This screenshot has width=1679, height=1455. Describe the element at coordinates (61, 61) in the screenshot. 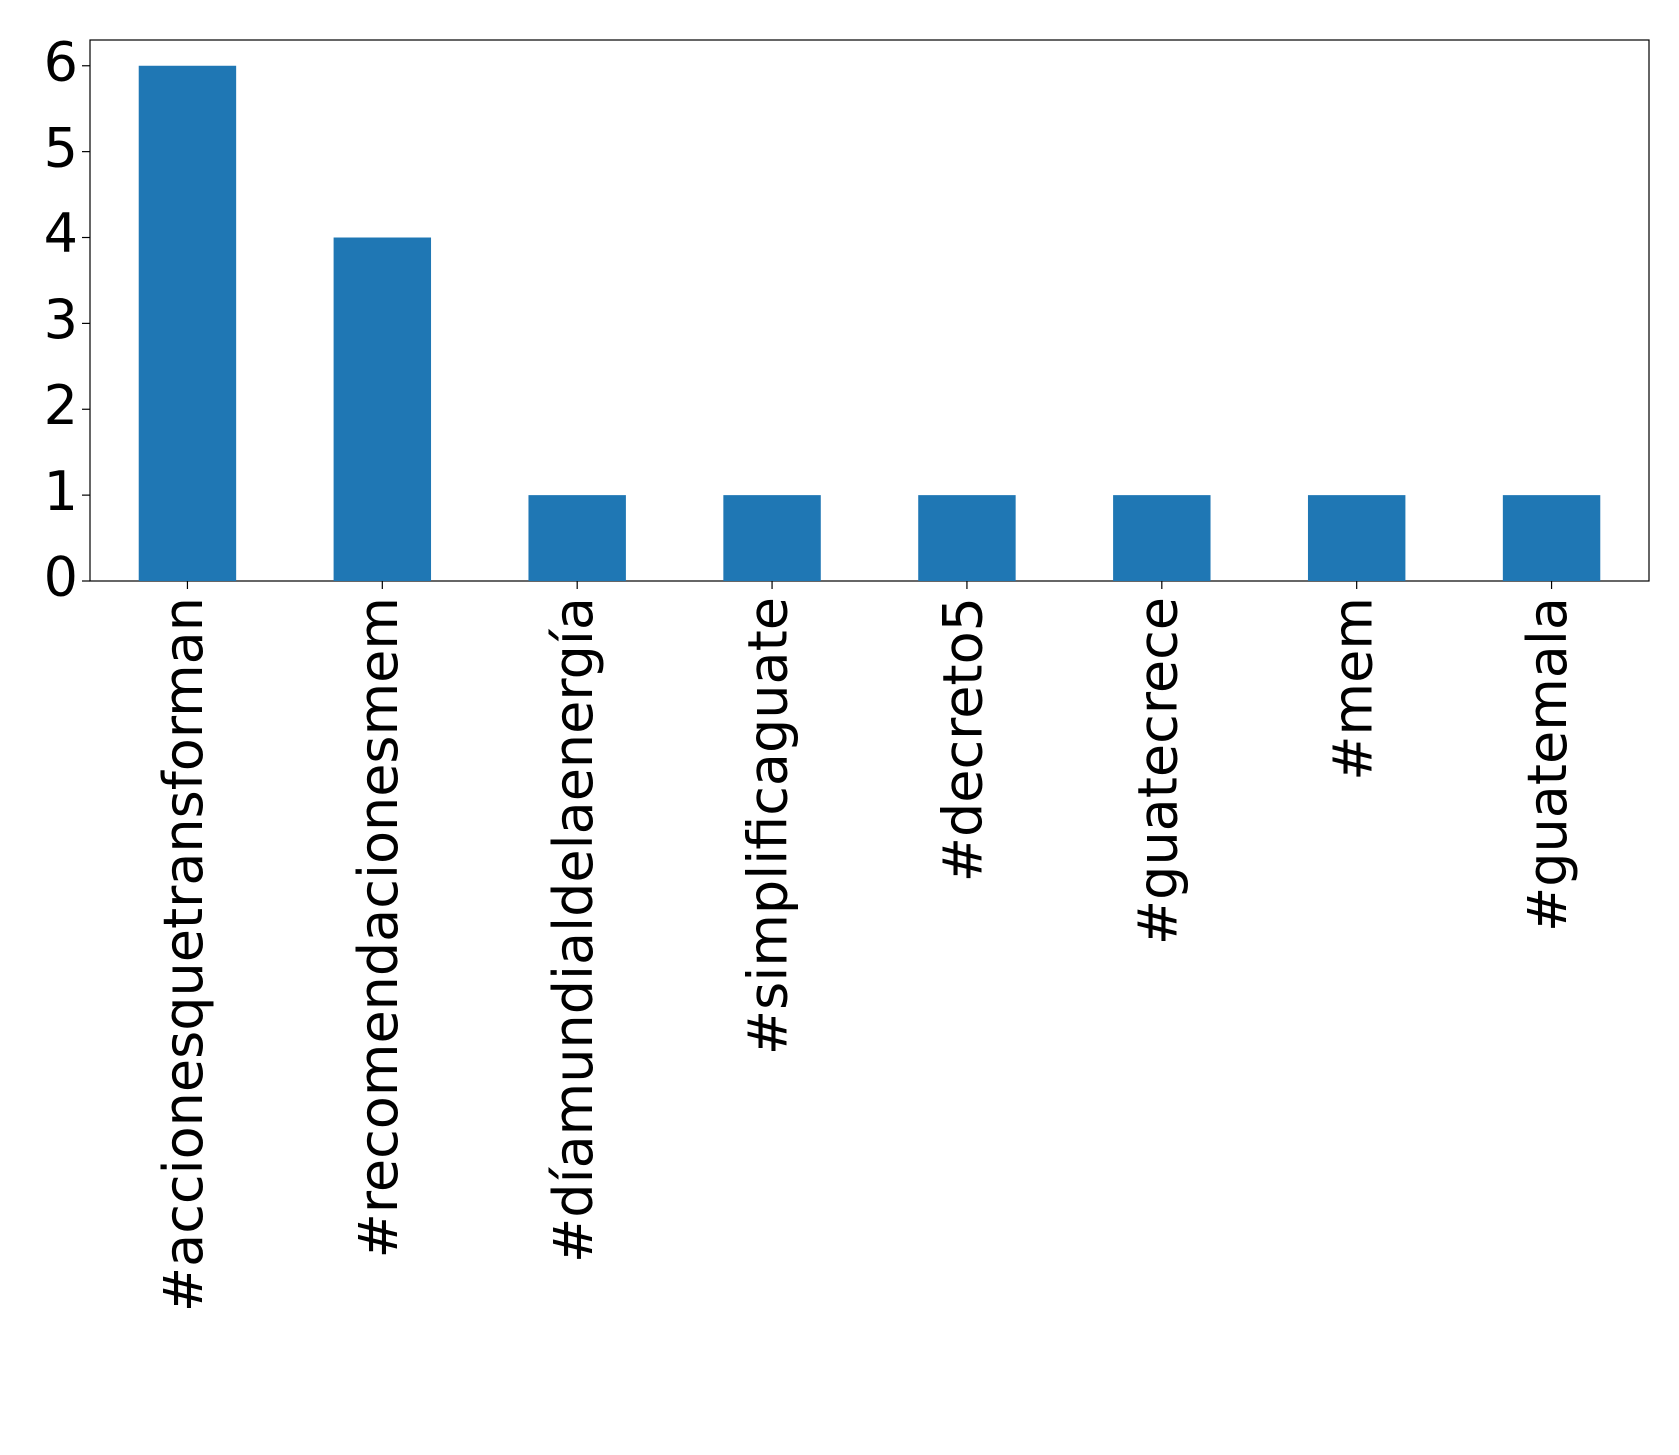

I see `y-tick-label: 6` at that location.